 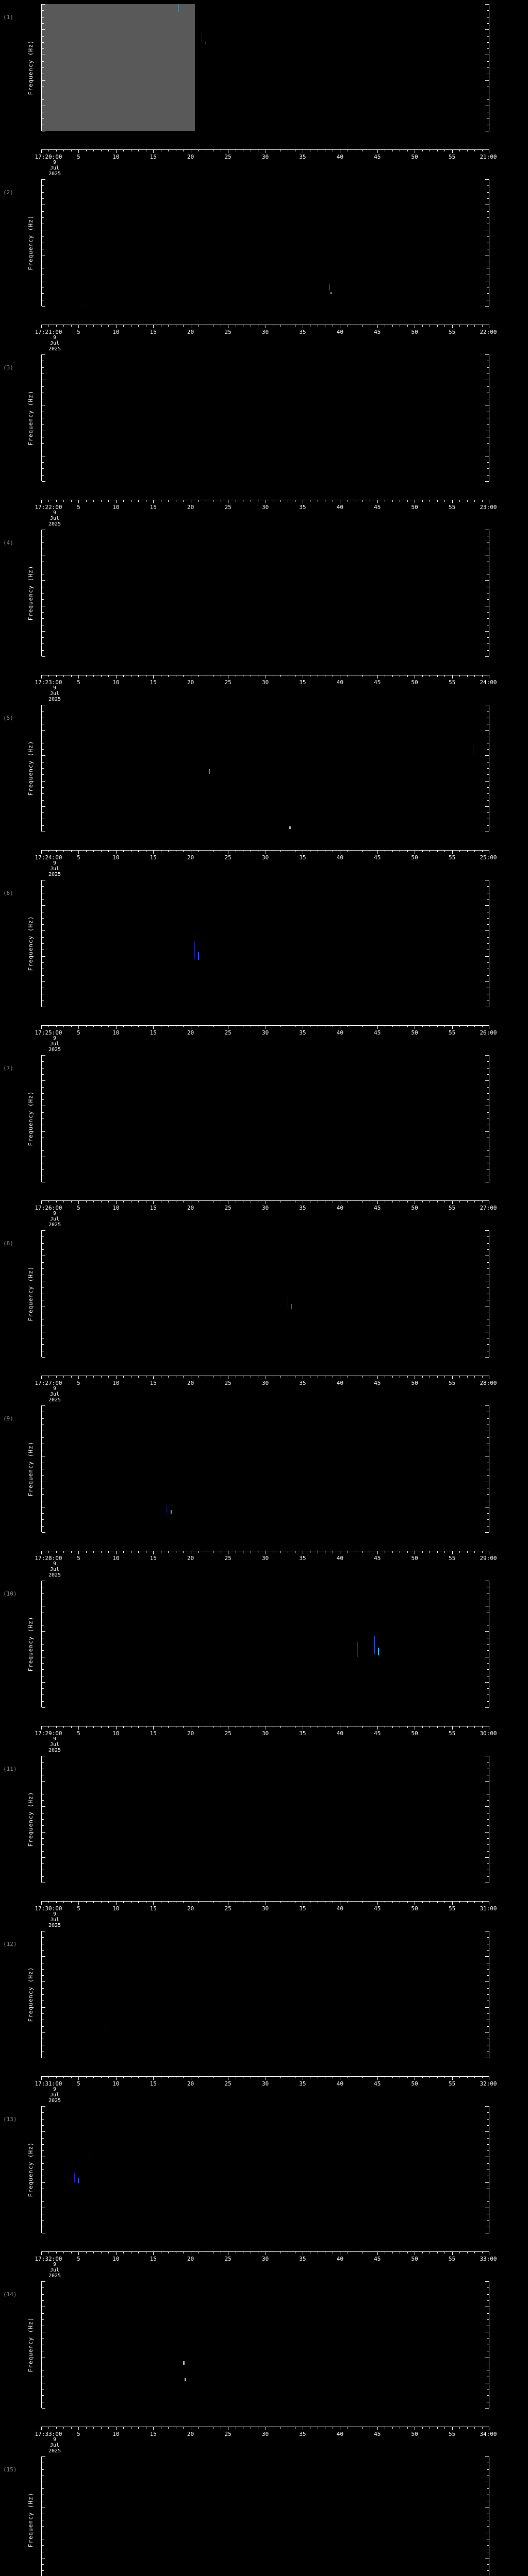 What do you see at coordinates (78, 1558) in the screenshot?
I see `x-axis-tick-label: 5` at bounding box center [78, 1558].